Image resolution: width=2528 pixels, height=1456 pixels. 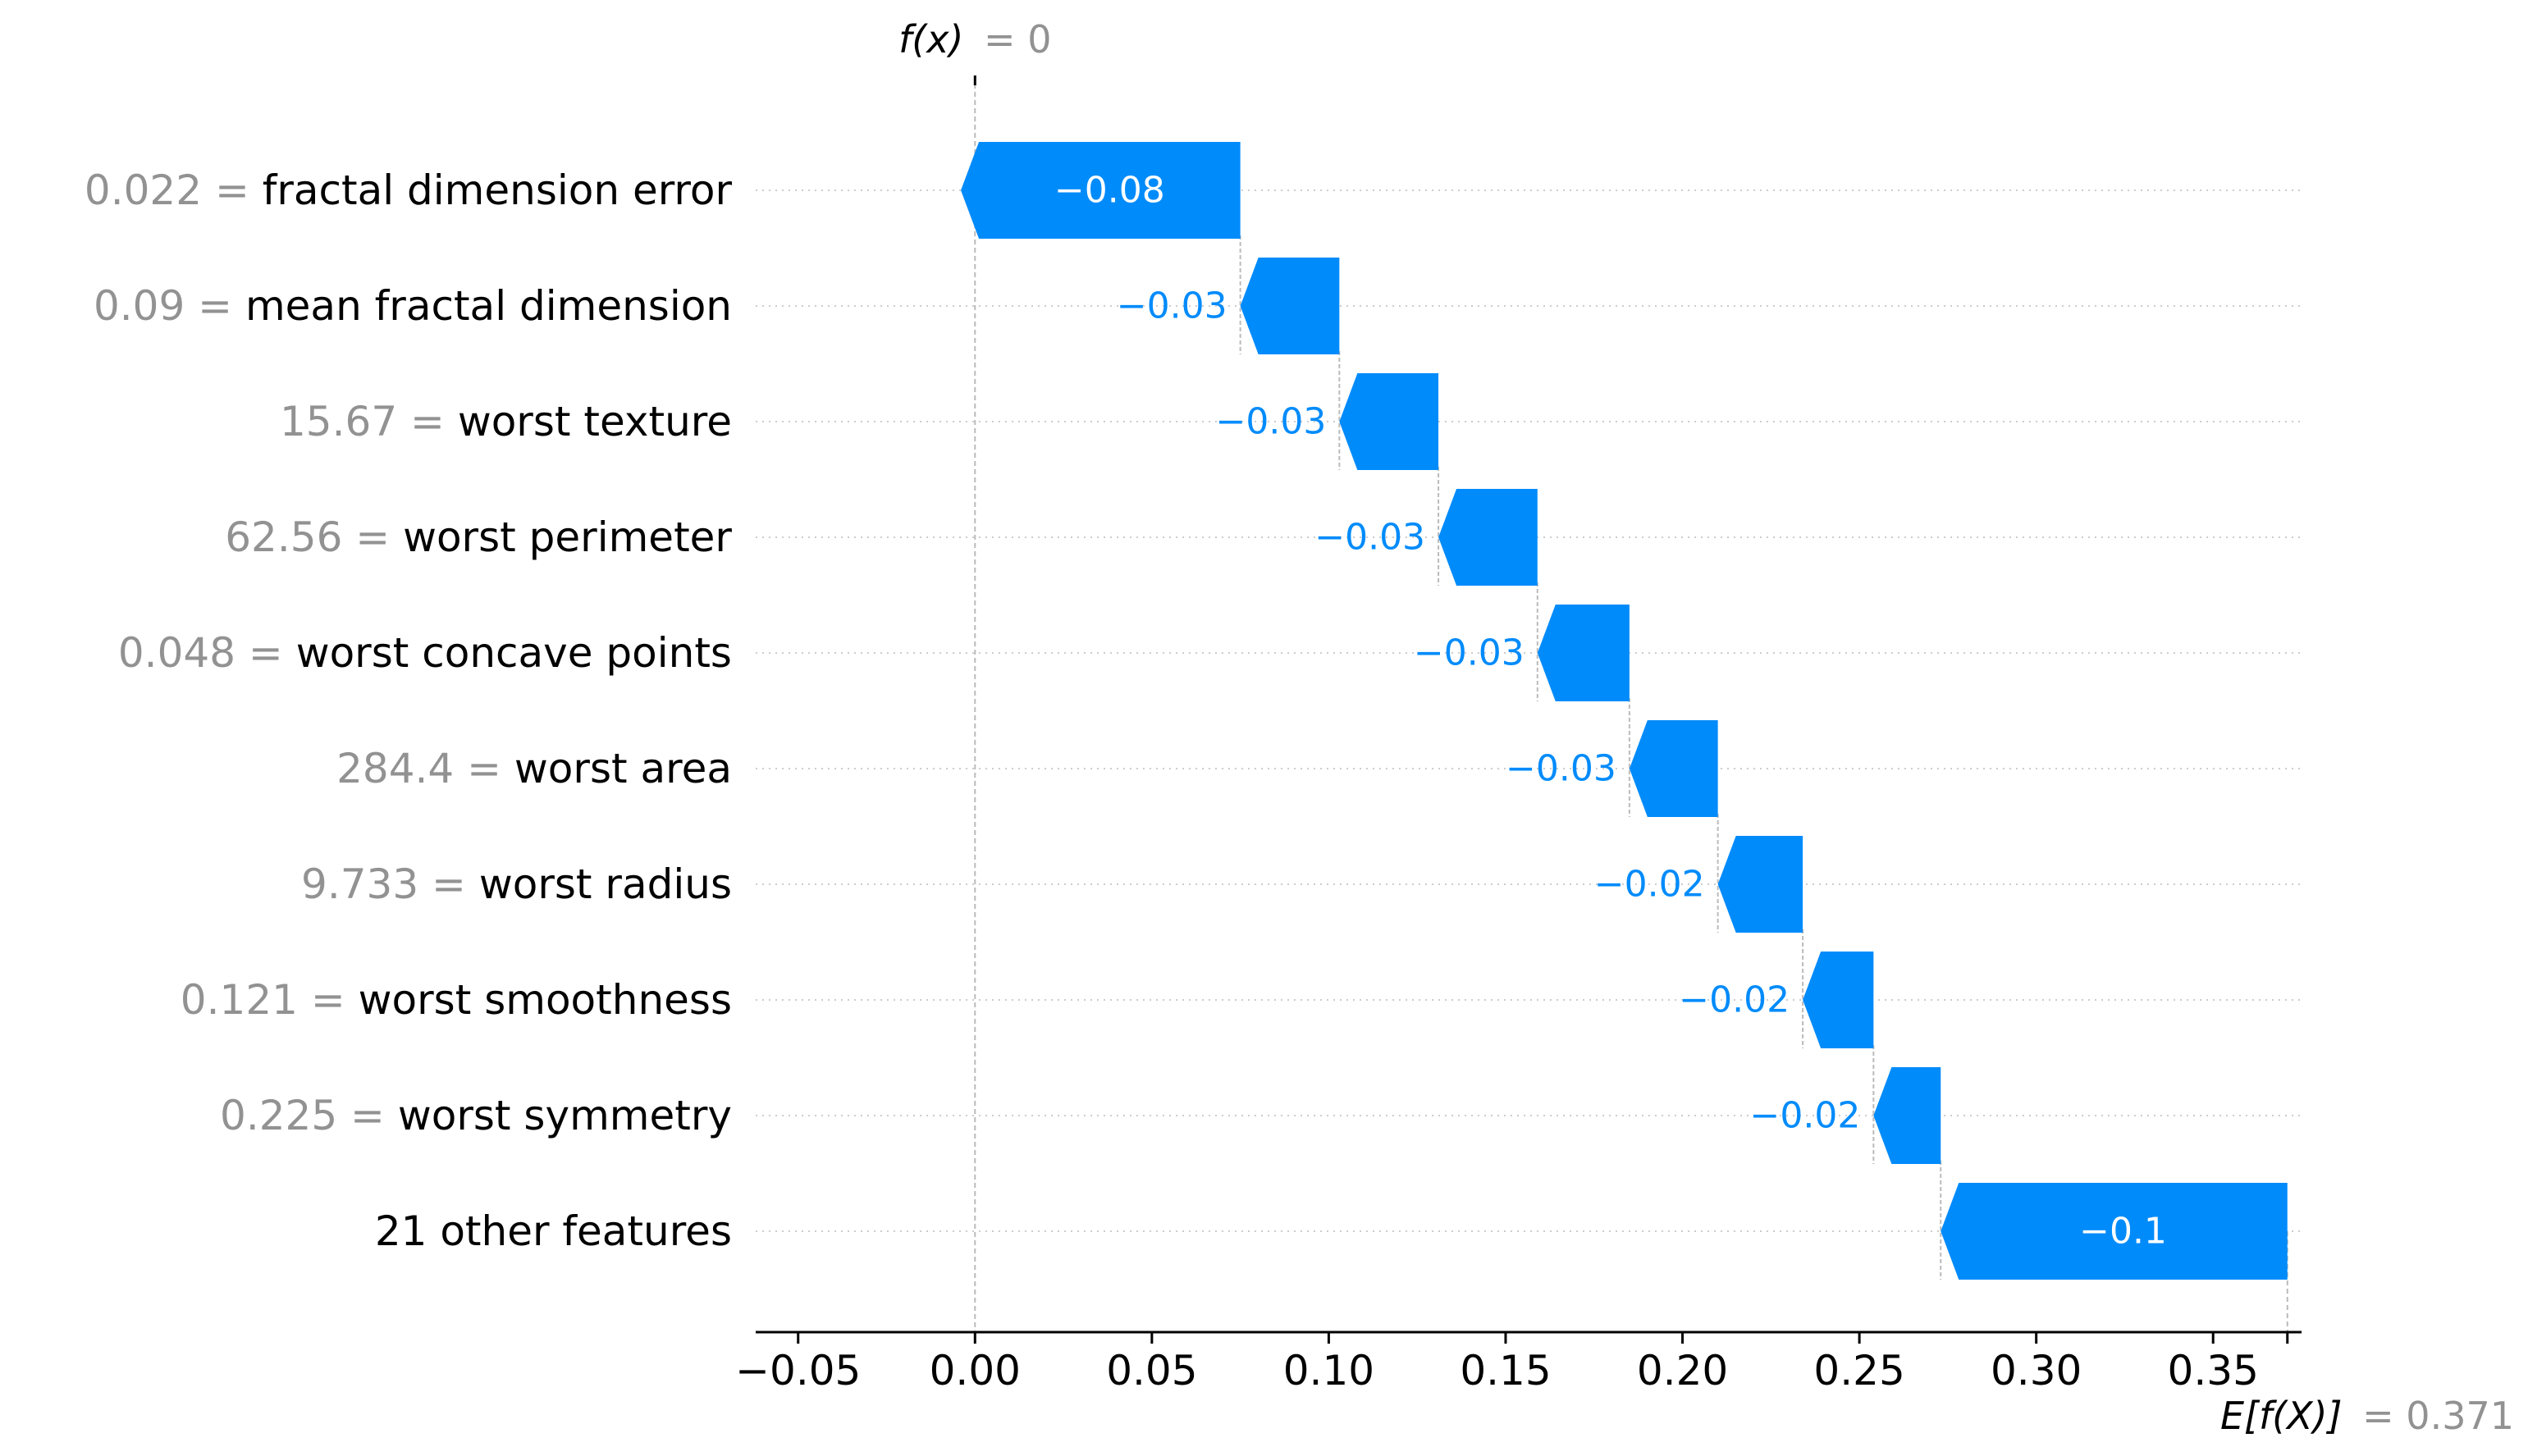 I want to click on feature-name: worst radius, so click(x=605, y=884).